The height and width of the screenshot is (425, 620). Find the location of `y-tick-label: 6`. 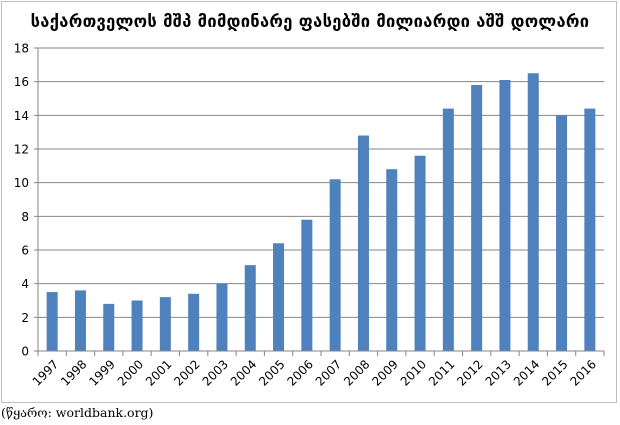

y-tick-label: 6 is located at coordinates (25, 251).